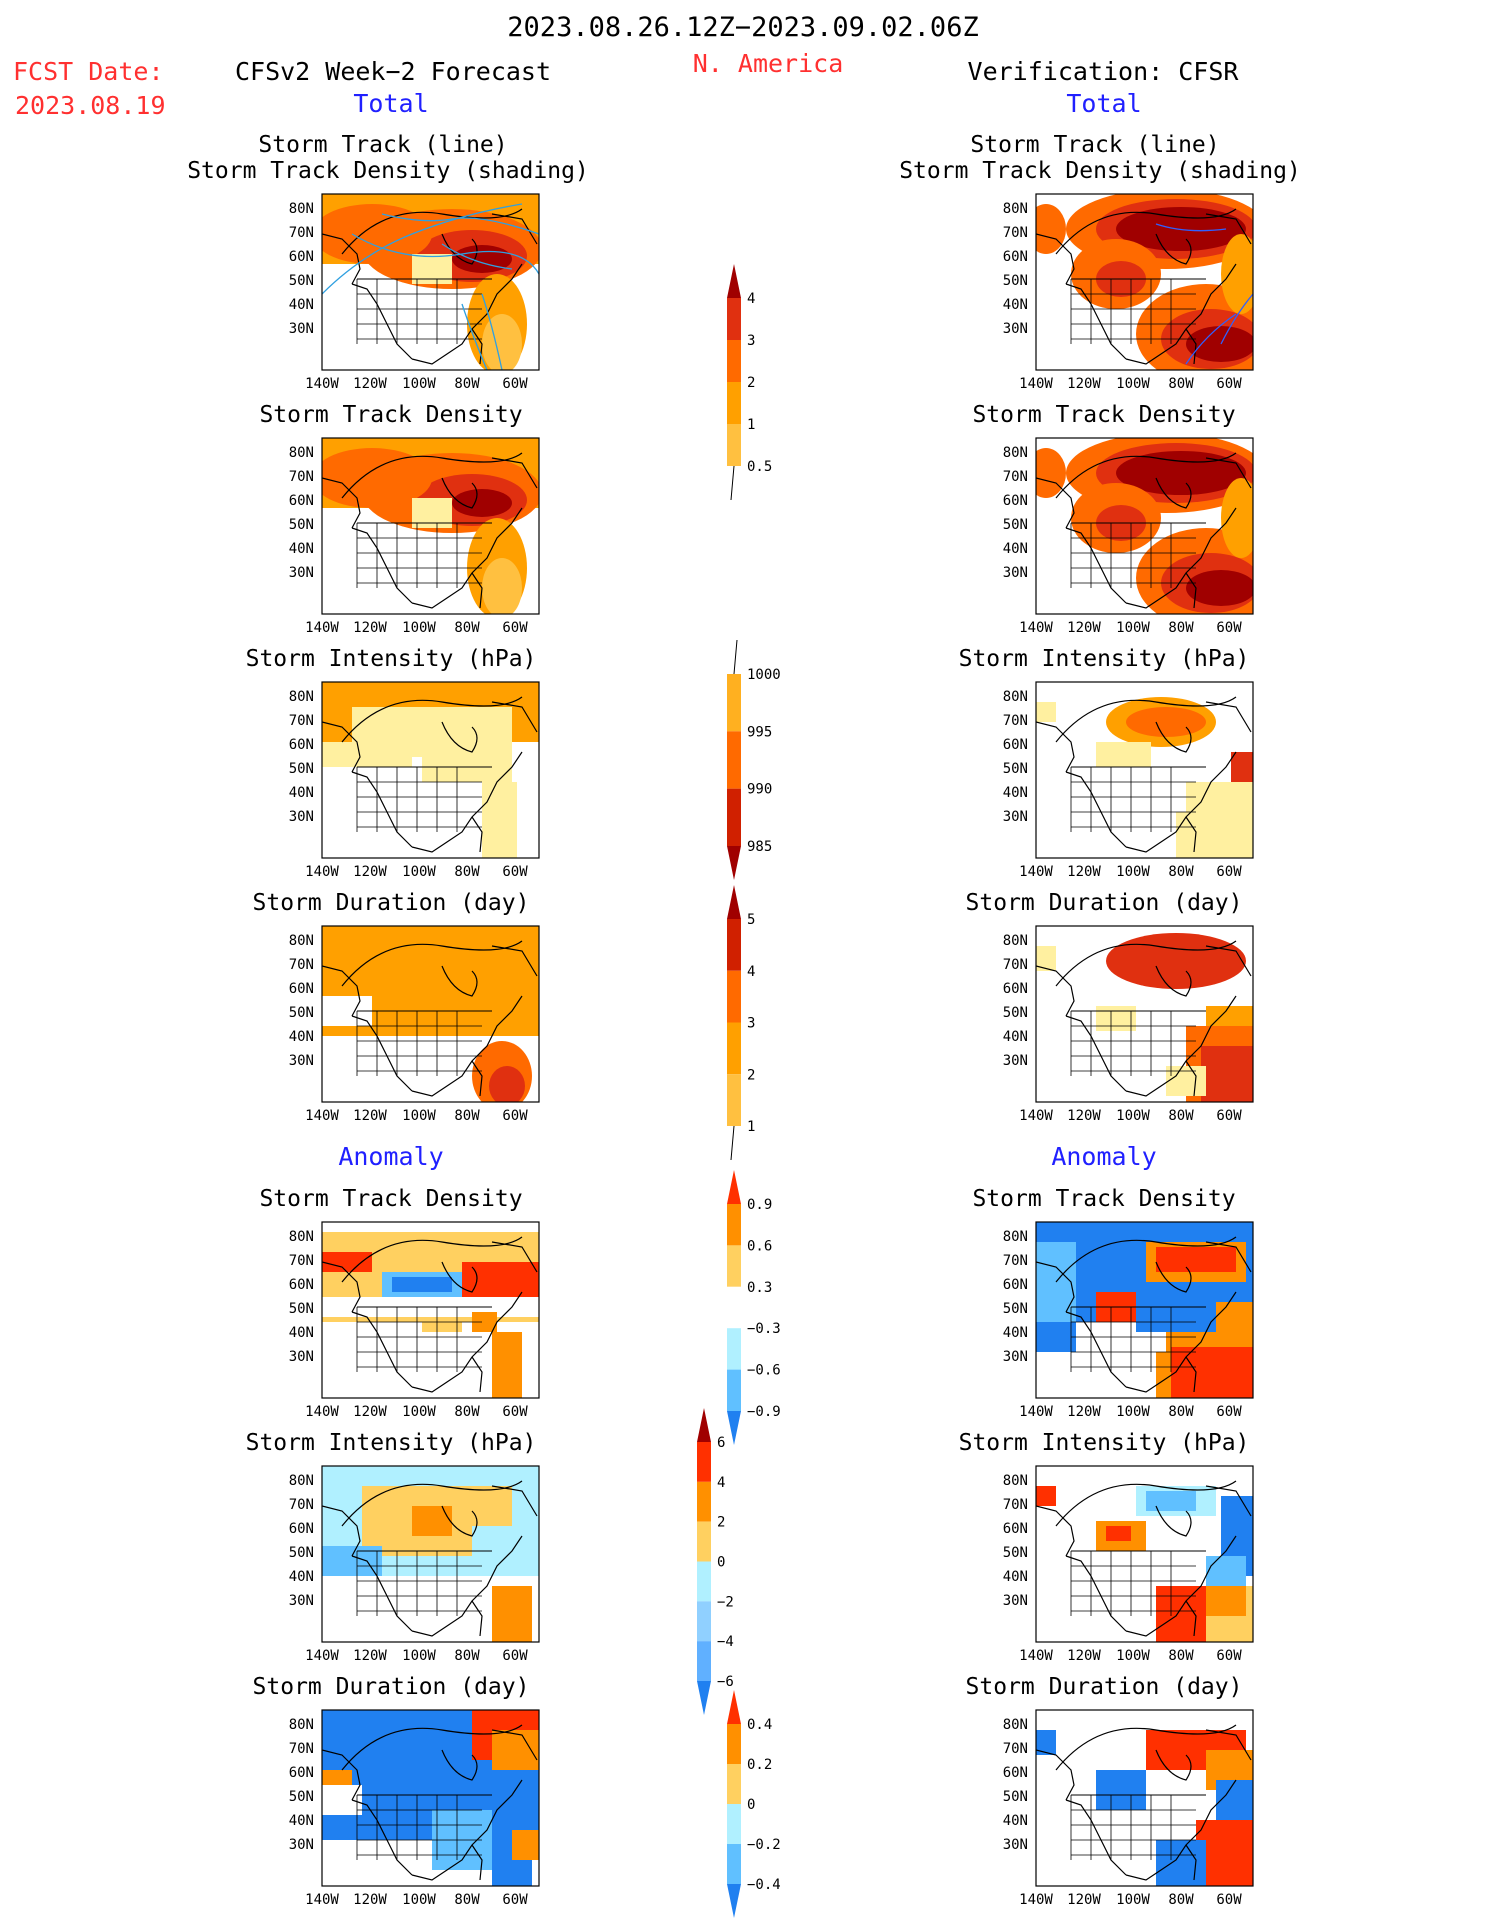 This screenshot has width=1487, height=1925. What do you see at coordinates (751, 972) in the screenshot?
I see `colorbar-tick-label: 4` at bounding box center [751, 972].